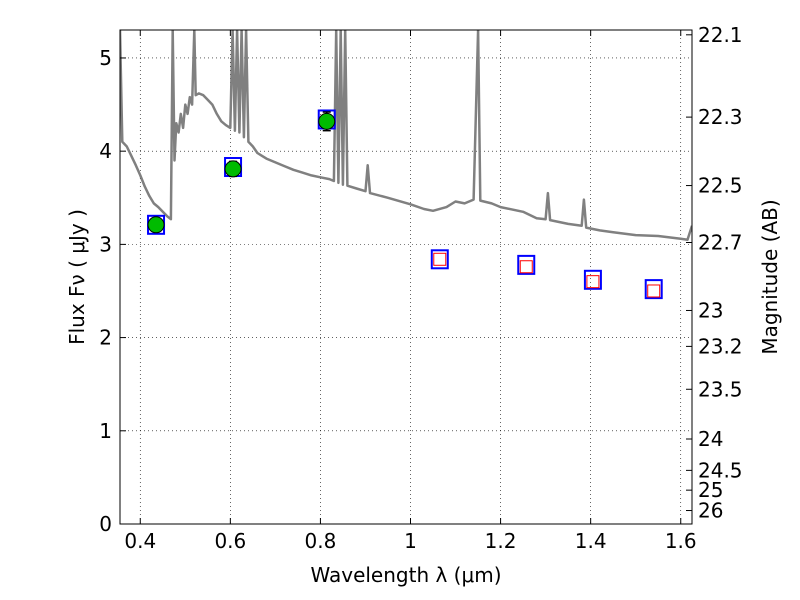 The width and height of the screenshot is (800, 600). I want to click on x-axis-title: Wavelength λ (μm), so click(405, 575).